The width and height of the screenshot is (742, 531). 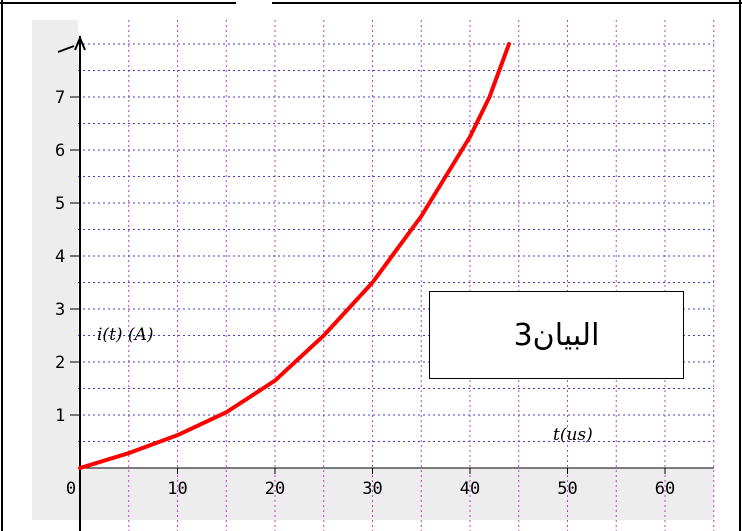 I want to click on annotation-box: البيان3, so click(x=556, y=335).